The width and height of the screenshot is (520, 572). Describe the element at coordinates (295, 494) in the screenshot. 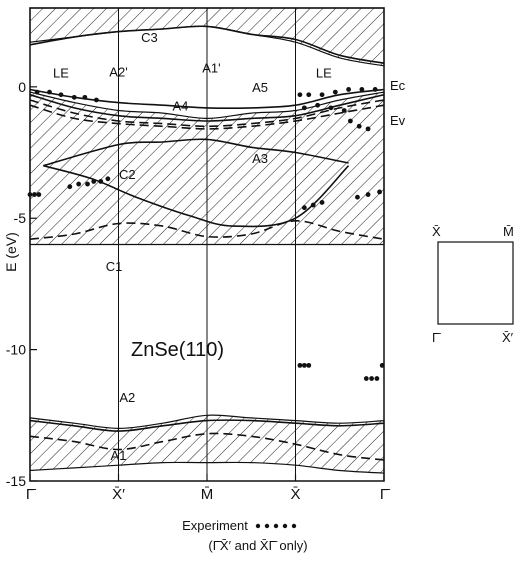

I see `x-tick-label-4: X̄` at that location.